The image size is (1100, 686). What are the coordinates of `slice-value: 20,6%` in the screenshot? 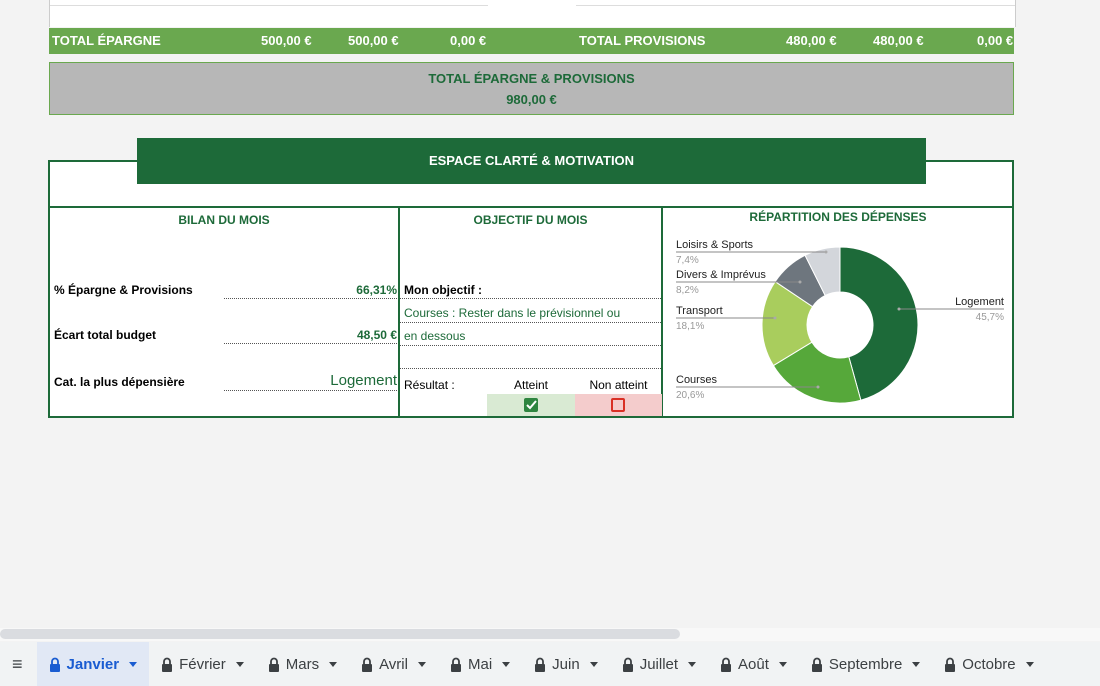 It's located at (690, 395).